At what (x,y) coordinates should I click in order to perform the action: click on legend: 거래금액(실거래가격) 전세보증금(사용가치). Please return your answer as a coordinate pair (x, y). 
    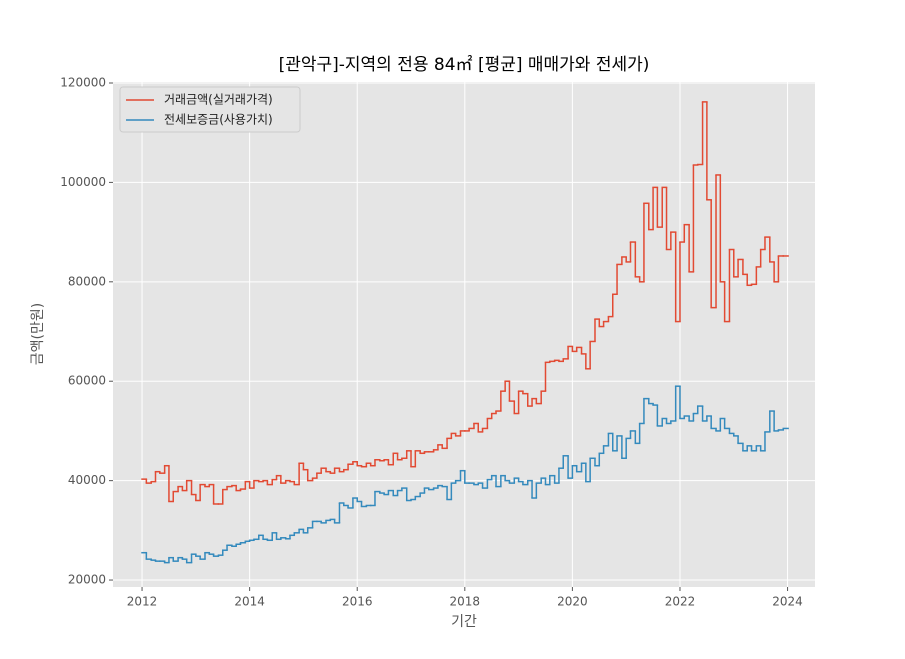
    Looking at the image, I should click on (210, 109).